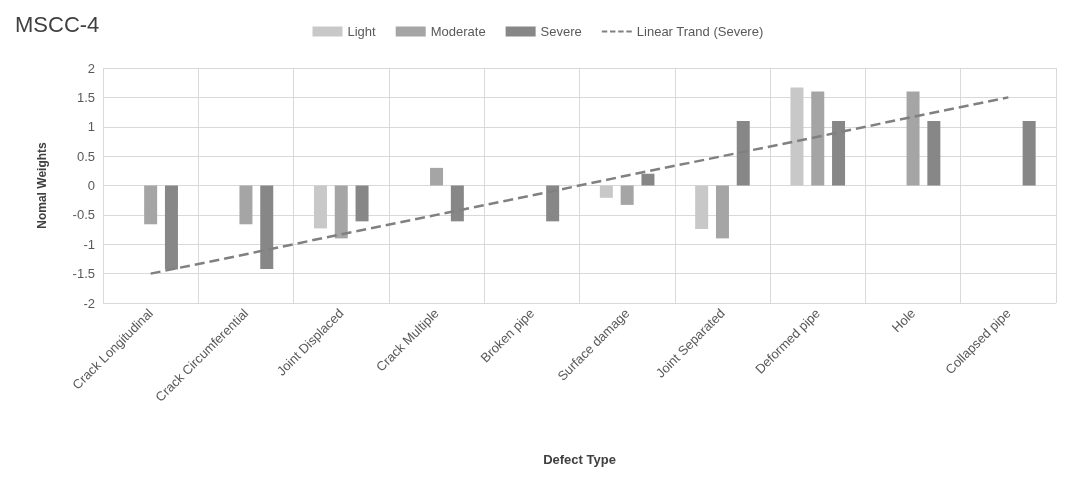 The width and height of the screenshot is (1083, 483). I want to click on x-tick-label: Hole, so click(903, 320).